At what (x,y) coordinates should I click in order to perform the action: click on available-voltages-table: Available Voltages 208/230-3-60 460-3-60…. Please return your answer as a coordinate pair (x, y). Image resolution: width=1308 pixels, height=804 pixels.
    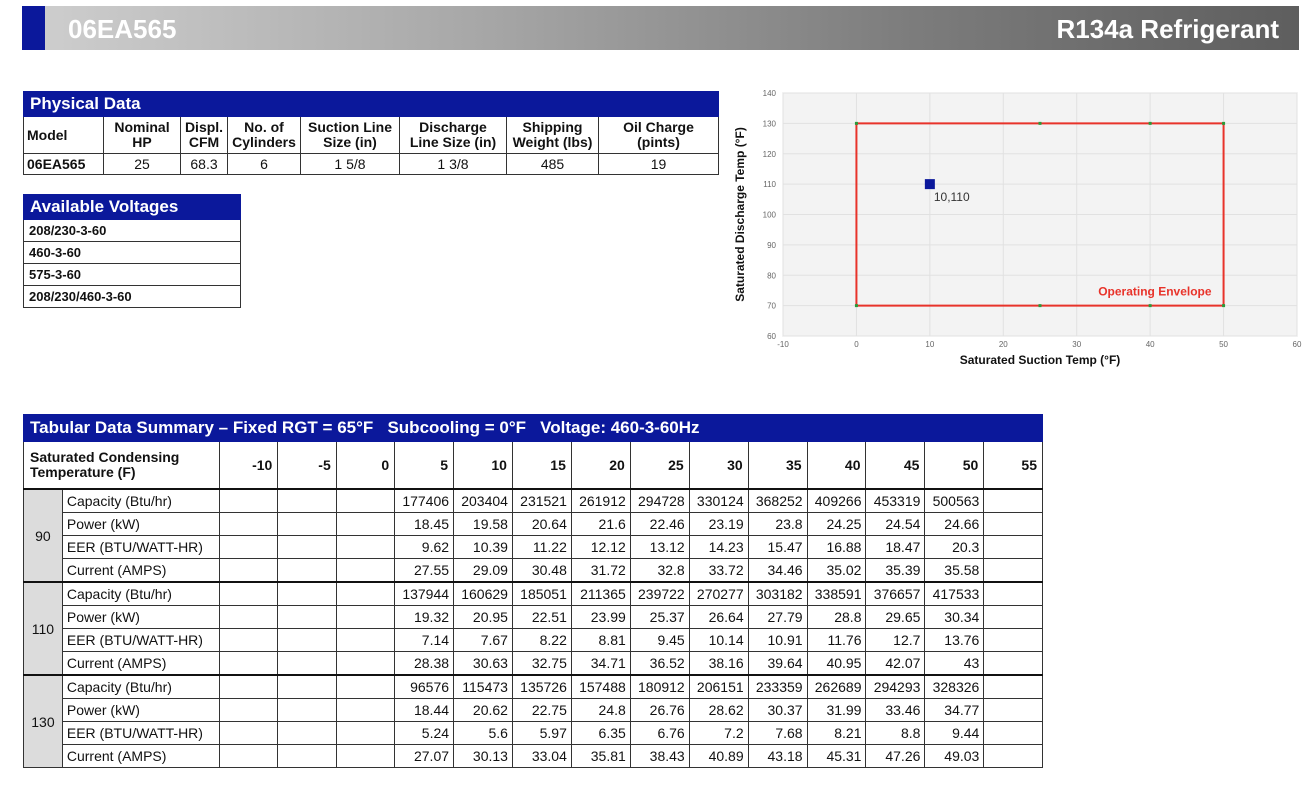
    Looking at the image, I should click on (132, 251).